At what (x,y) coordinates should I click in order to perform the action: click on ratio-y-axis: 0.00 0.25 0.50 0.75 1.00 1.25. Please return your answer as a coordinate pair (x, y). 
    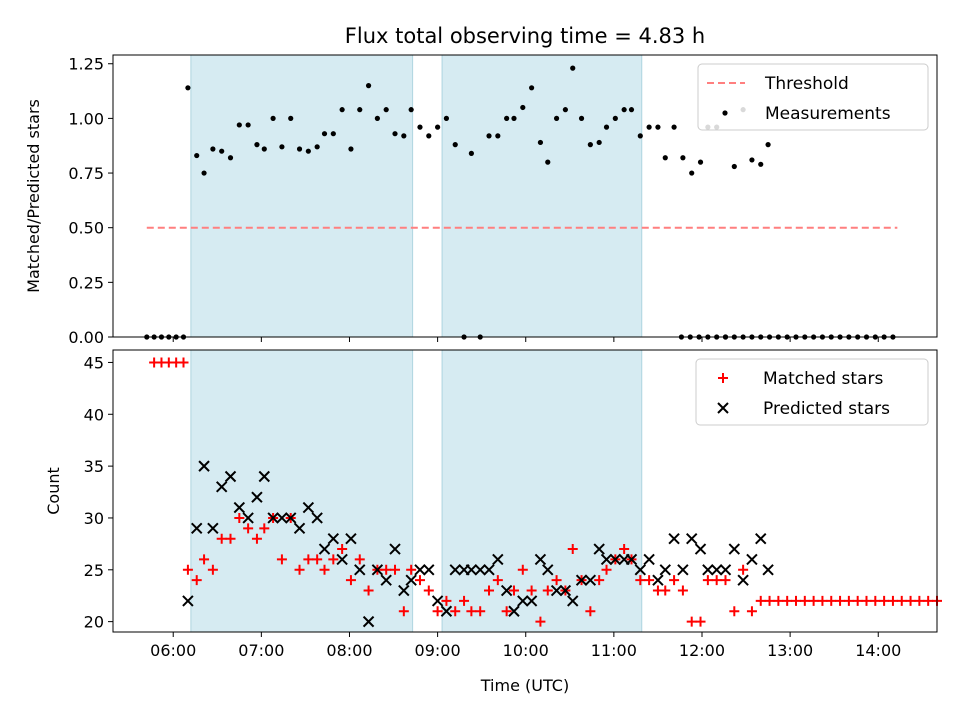
    Looking at the image, I should click on (90, 201).